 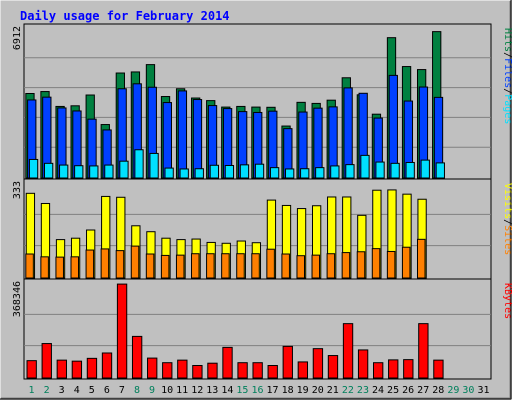 I want to click on x-tick-label-day-17: 17, so click(x=273, y=390).